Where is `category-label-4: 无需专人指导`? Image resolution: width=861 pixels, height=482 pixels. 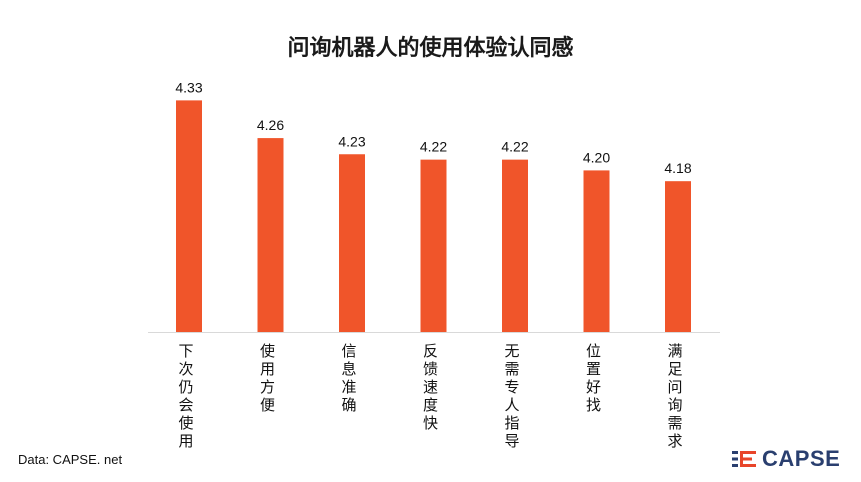
category-label-4: 无需专人指导 is located at coordinates (511, 396).